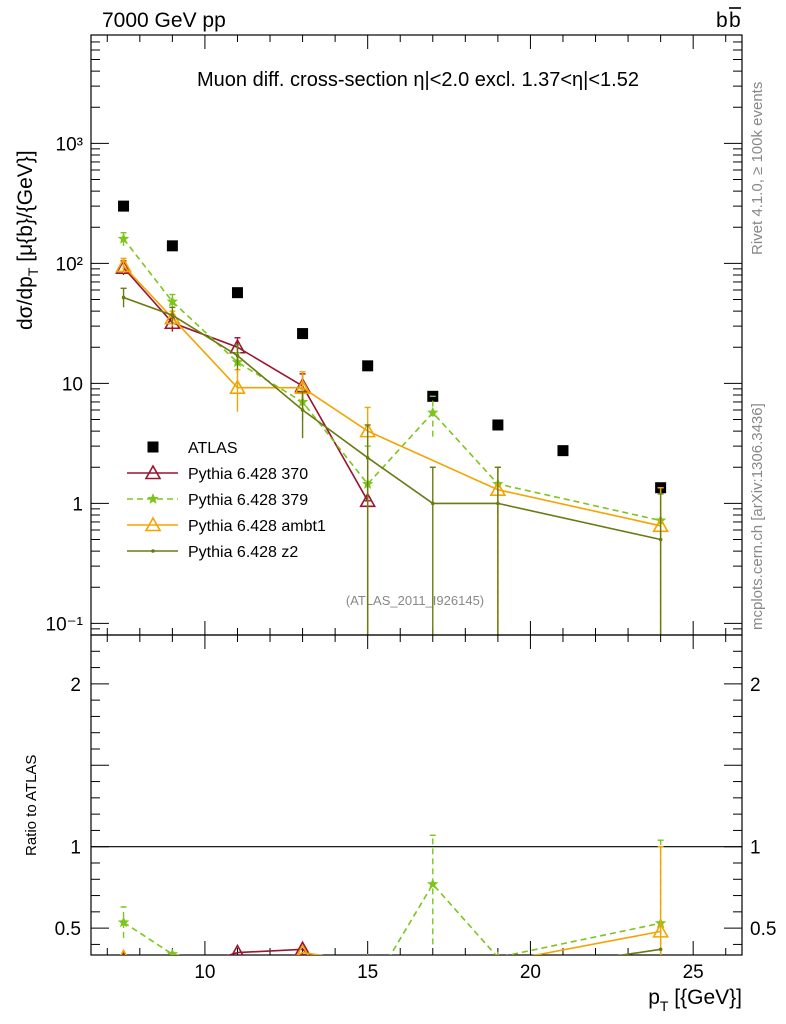 The height and width of the screenshot is (1024, 786). I want to click on legend-entry-3: Pythia 6.428 ambt1, so click(226, 525).